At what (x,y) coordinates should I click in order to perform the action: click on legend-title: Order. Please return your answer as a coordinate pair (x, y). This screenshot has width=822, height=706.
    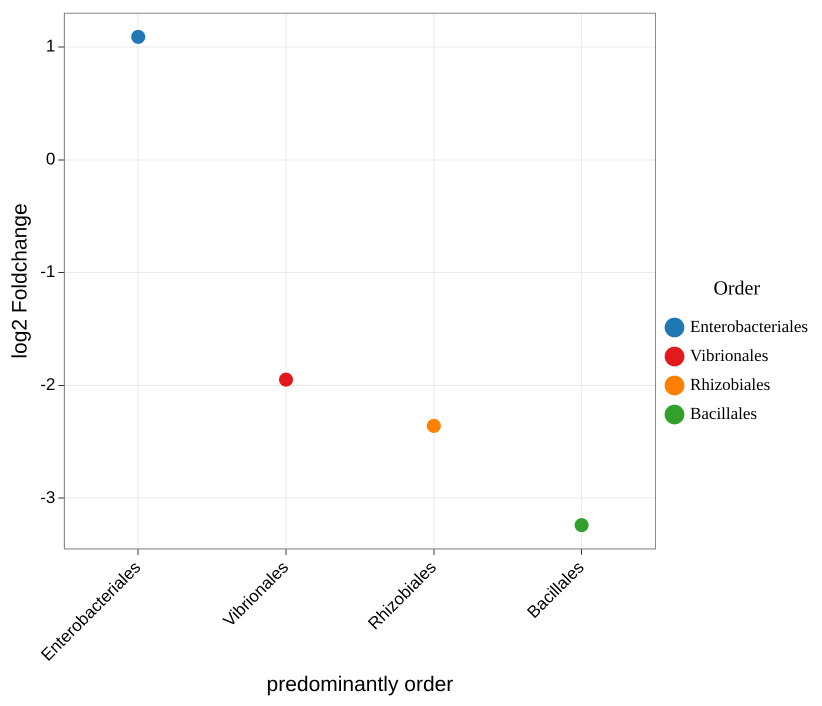
    Looking at the image, I should click on (736, 288).